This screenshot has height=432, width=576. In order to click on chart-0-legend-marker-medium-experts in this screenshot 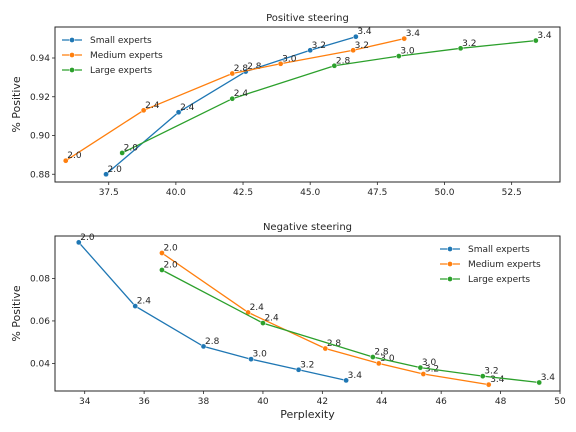, I will do `click(72, 55)`.